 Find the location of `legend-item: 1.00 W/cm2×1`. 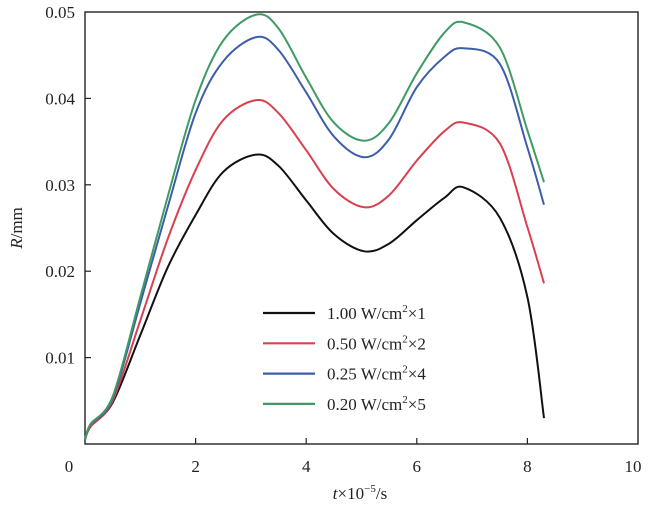

legend-item: 1.00 W/cm2×1 is located at coordinates (344, 313).